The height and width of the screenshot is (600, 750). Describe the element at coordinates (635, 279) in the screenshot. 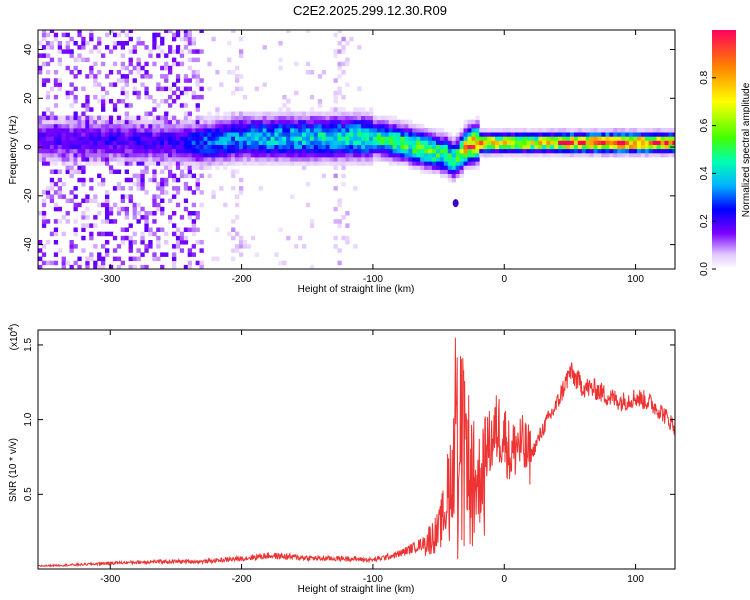

I see `x-tick-label: 100` at that location.